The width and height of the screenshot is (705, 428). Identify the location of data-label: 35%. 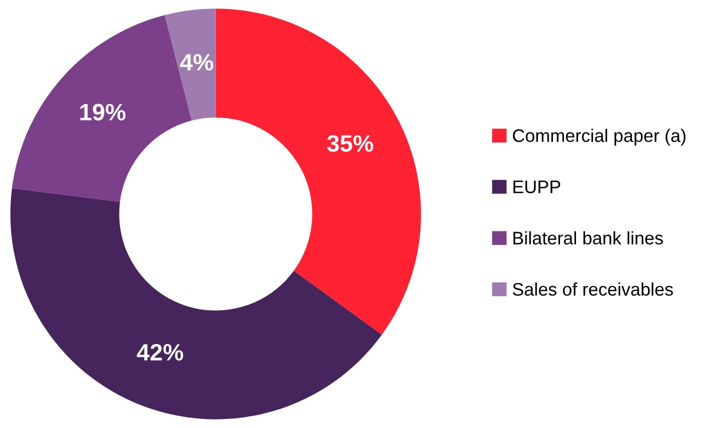
(350, 143).